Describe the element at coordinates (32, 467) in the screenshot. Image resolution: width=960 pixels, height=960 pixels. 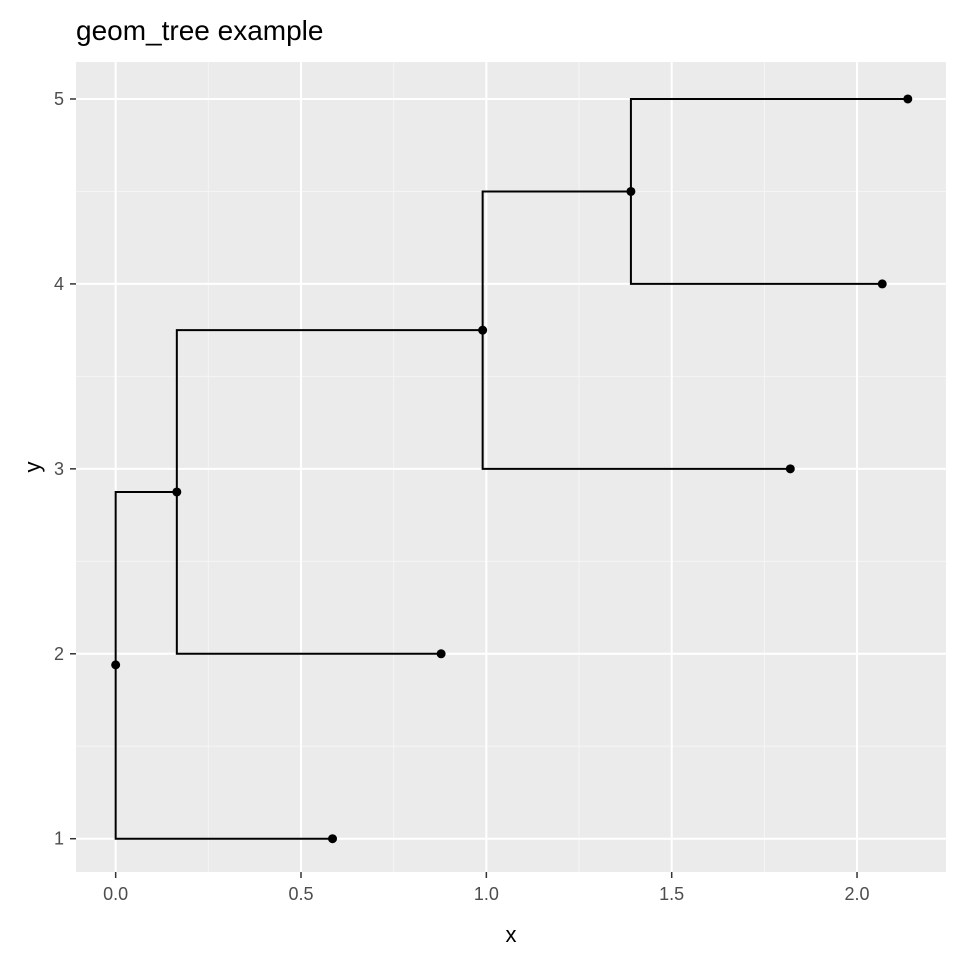
I see `y-axis-title: y` at that location.